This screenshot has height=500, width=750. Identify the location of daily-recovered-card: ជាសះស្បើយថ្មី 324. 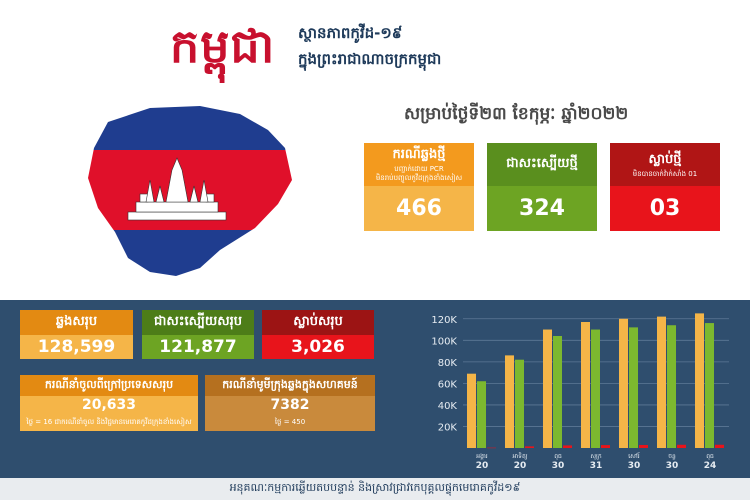
(542, 187).